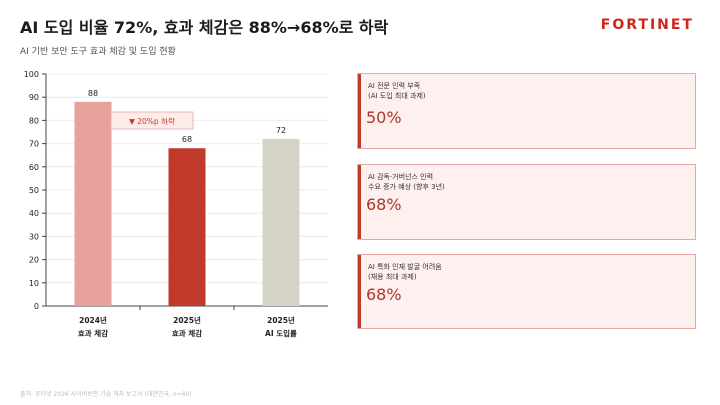 The height and width of the screenshot is (405, 720). What do you see at coordinates (647, 25) in the screenshot?
I see `fortinet-logo: FORTINET` at bounding box center [647, 25].